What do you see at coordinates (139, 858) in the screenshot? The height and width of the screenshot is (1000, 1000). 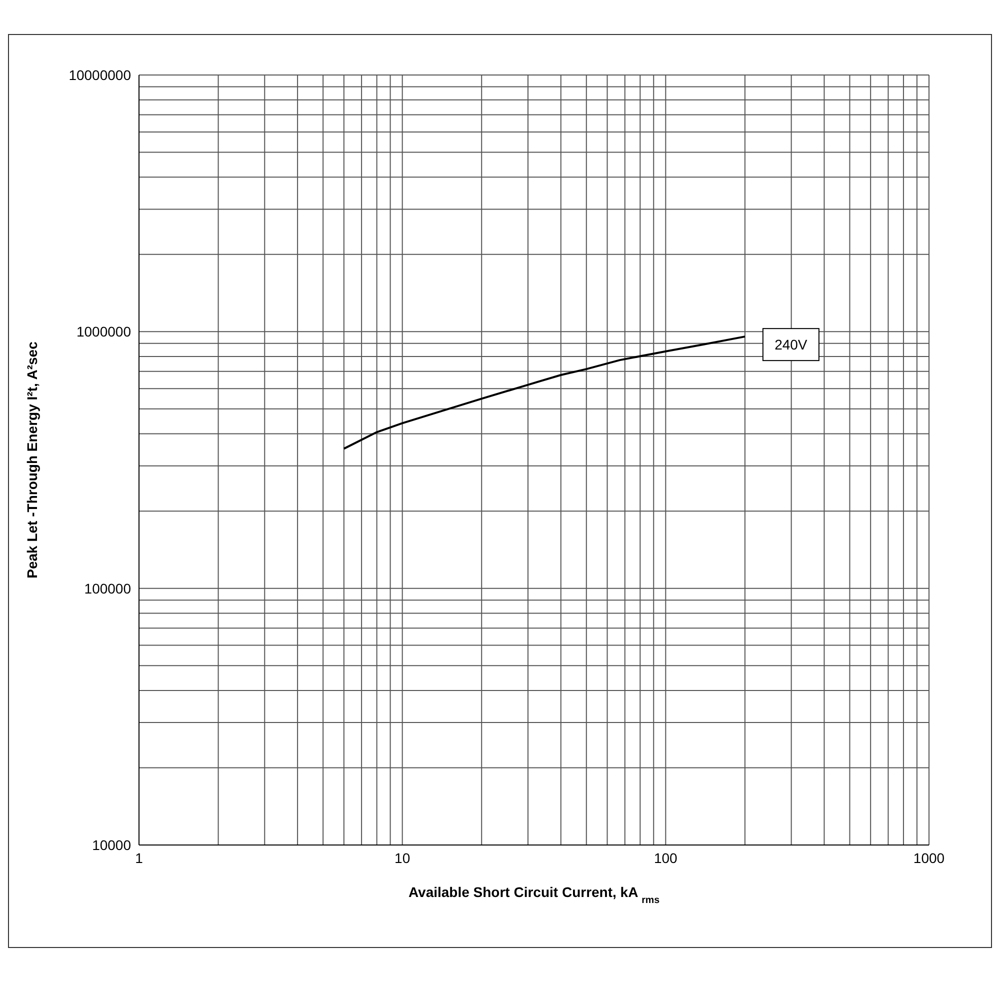 I see `x-tick-label: 1` at bounding box center [139, 858].